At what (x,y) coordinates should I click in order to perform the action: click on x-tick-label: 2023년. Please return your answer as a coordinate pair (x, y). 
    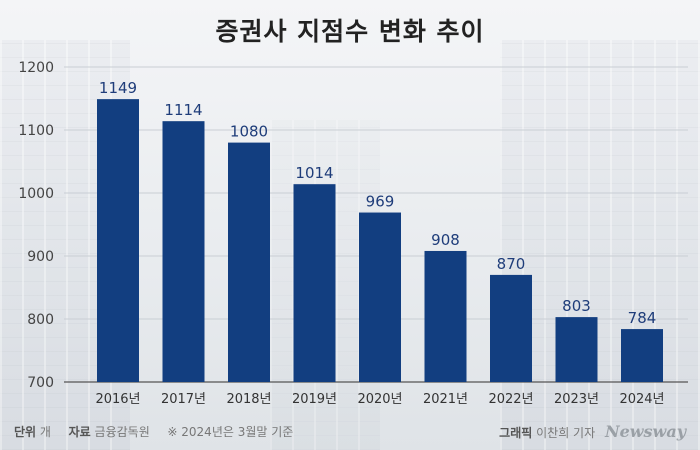
    Looking at the image, I should click on (576, 399).